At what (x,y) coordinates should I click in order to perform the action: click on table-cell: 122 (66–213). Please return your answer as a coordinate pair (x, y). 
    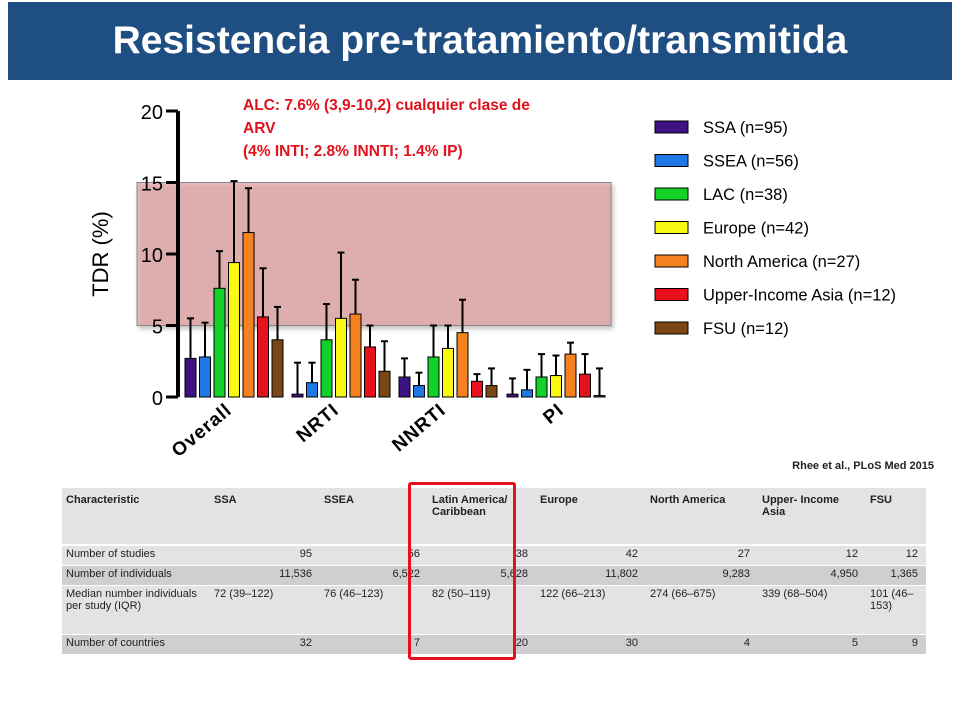
    Looking at the image, I should click on (591, 610).